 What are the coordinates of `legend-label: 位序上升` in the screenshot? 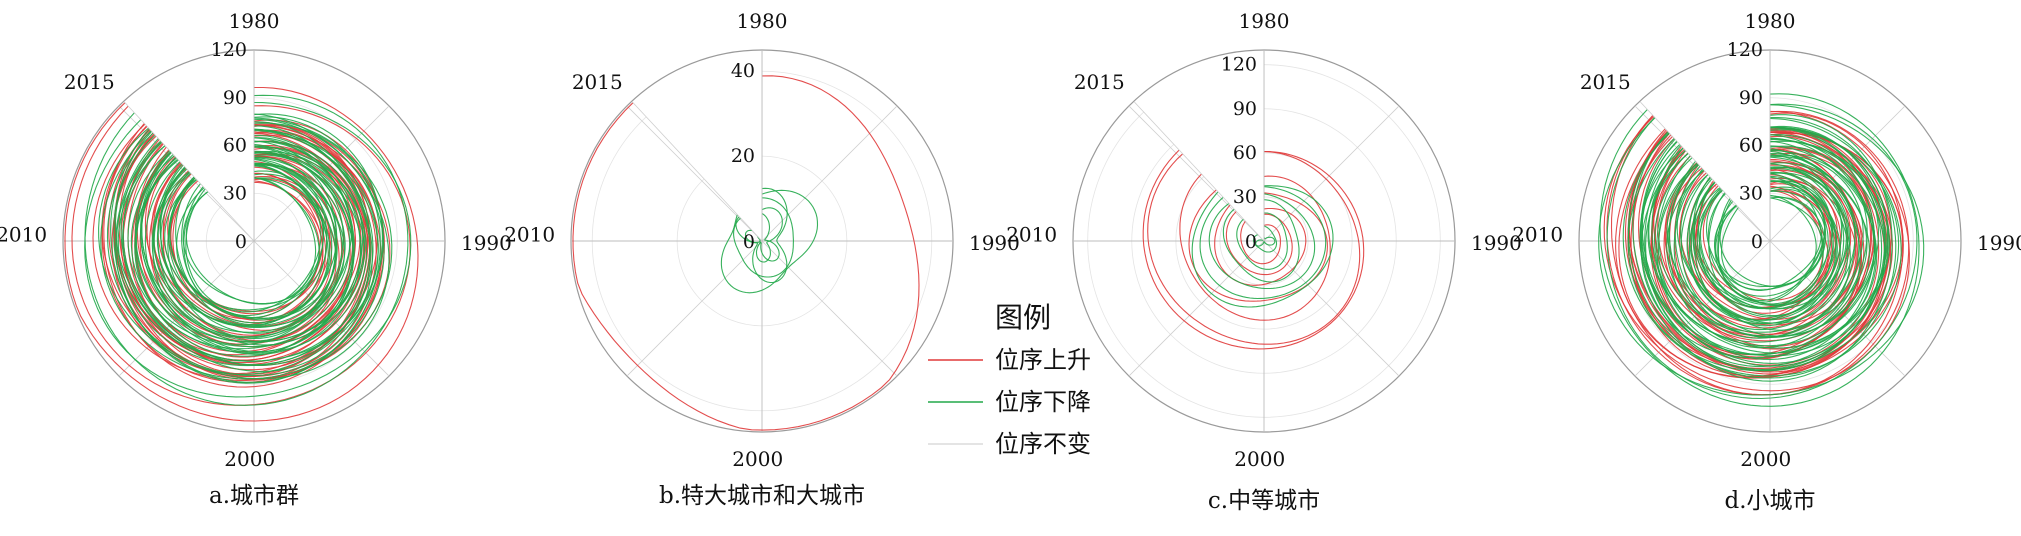 It's located at (1043, 360).